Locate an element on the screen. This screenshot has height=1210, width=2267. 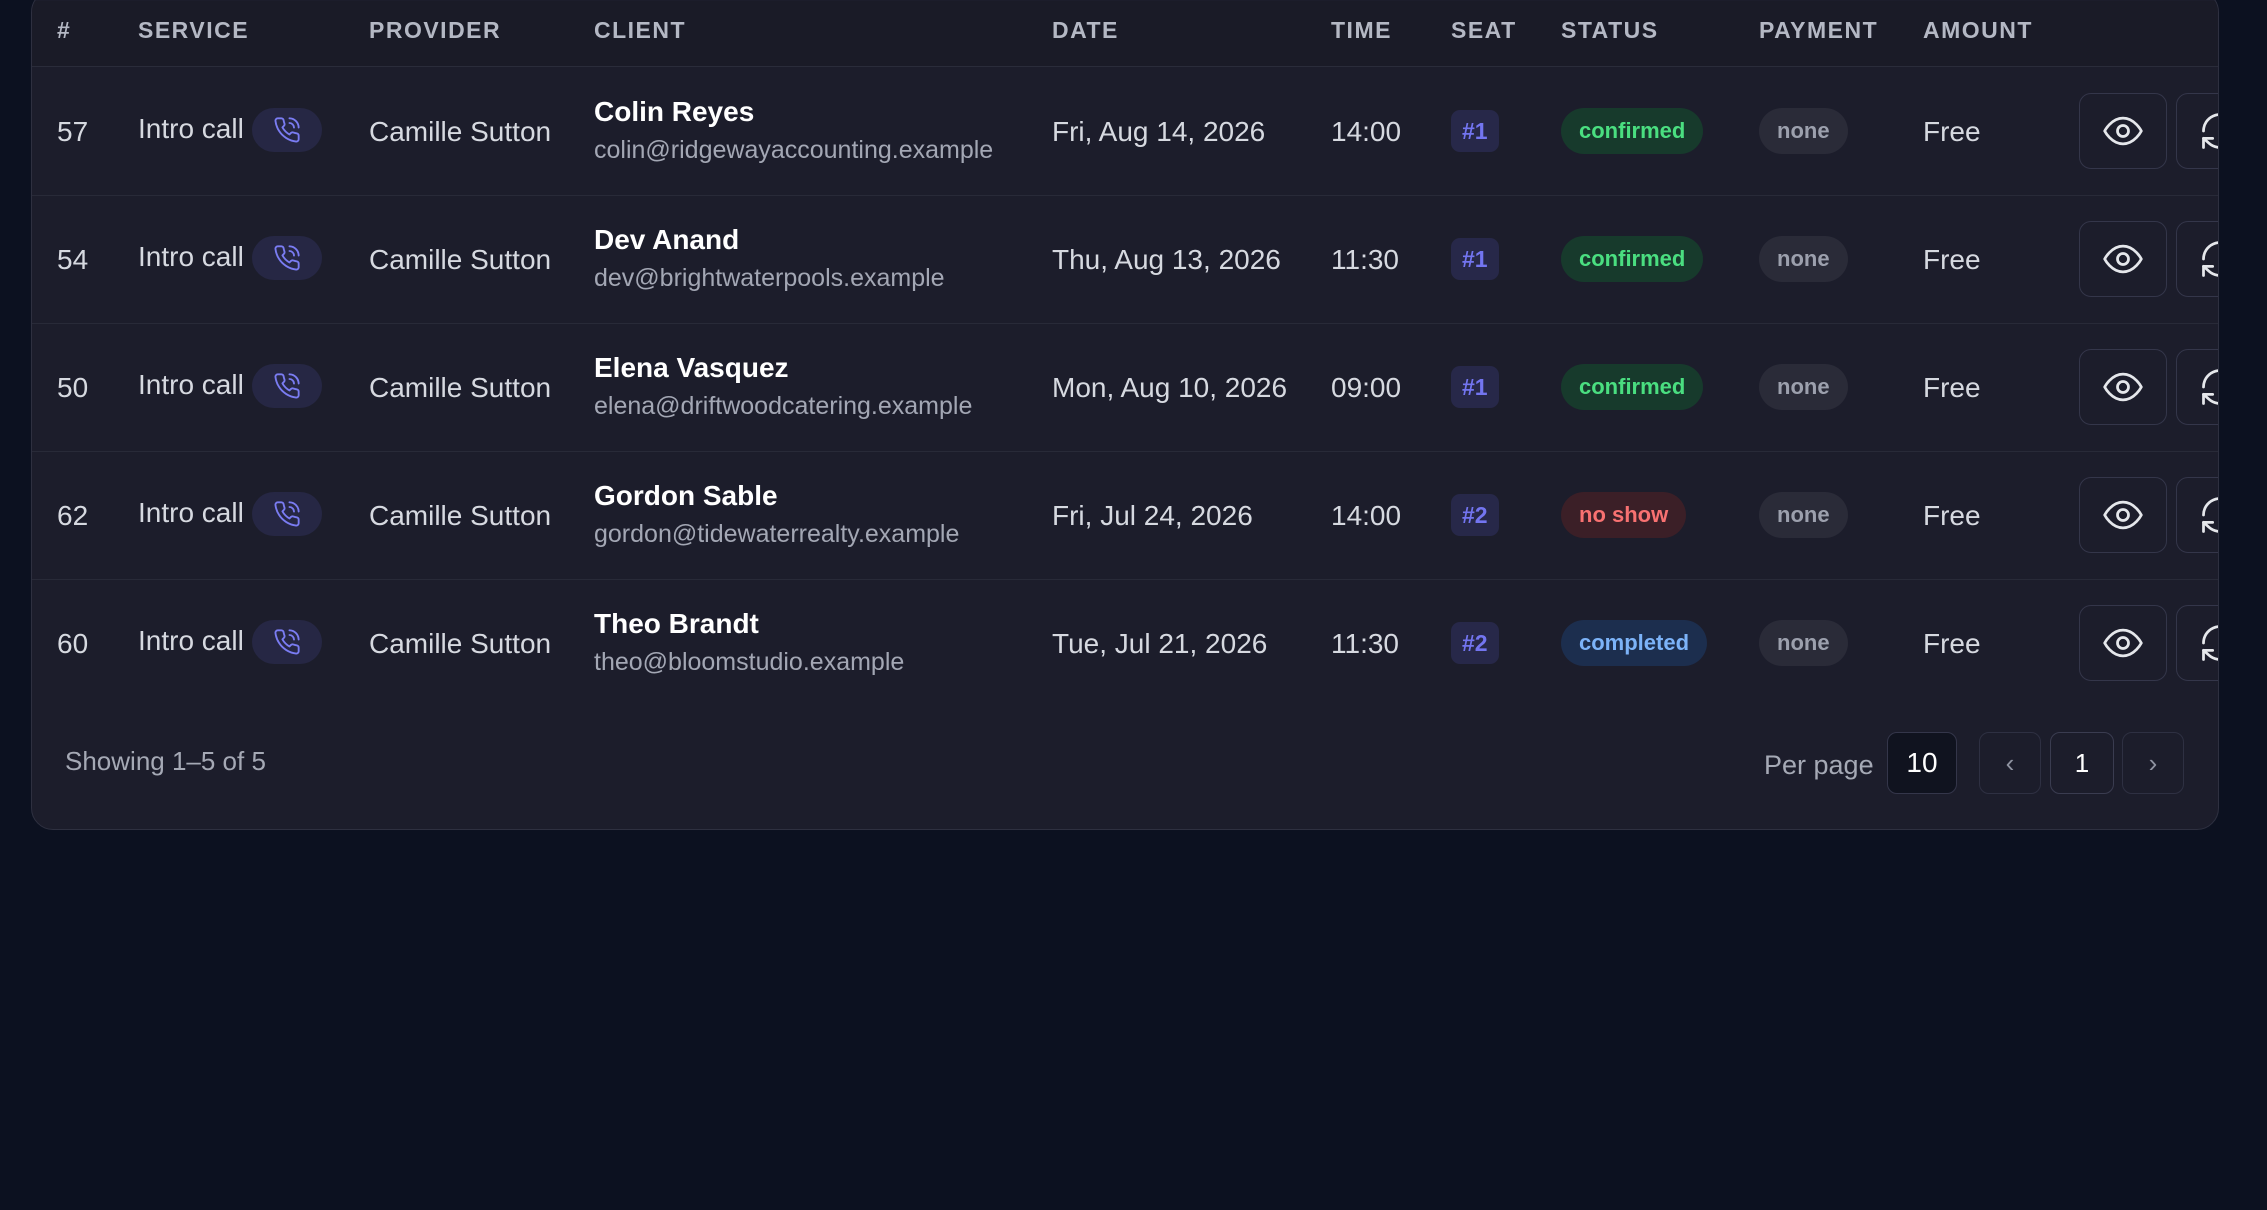
booking-date: Tue, Jul 21, 2026 is located at coordinates (1160, 643).